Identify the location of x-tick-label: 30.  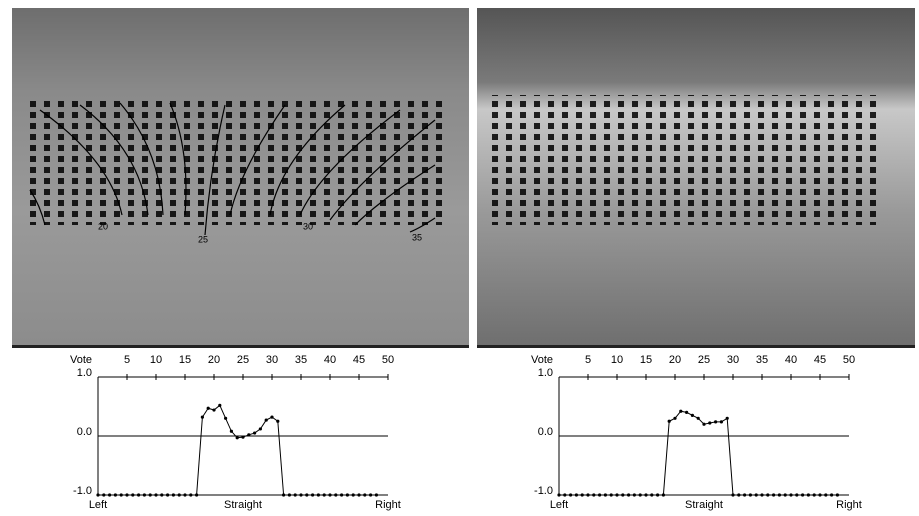
(272, 360).